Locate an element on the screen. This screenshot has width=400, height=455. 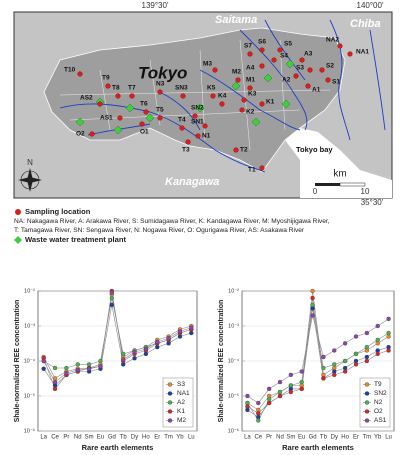
point-label: S7 is located at coordinates (248, 46).